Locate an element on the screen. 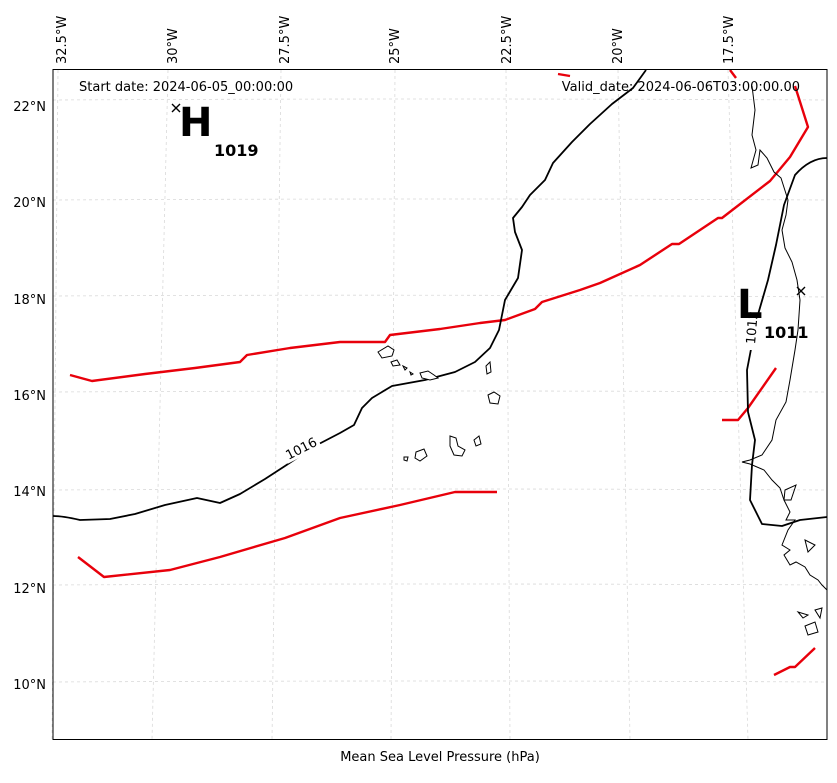 Image resolution: width=837 pixels, height=783 pixels. island-santiago is located at coordinates (457, 446).